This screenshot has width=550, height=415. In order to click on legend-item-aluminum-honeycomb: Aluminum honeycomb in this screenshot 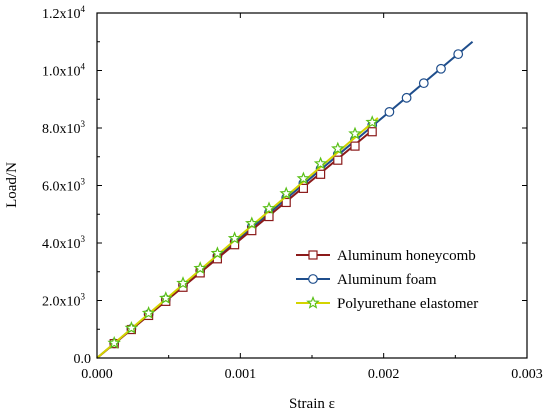, I will do `click(386, 256)`.